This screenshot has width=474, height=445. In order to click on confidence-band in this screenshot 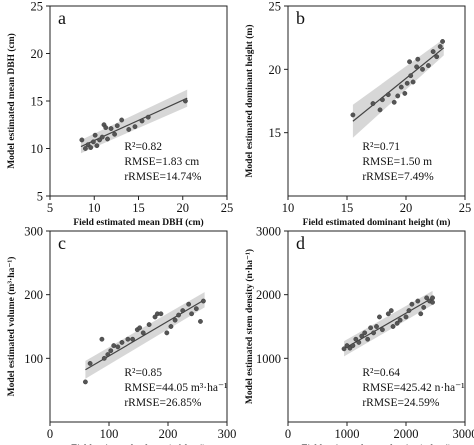, I will do `click(398, 88)`.